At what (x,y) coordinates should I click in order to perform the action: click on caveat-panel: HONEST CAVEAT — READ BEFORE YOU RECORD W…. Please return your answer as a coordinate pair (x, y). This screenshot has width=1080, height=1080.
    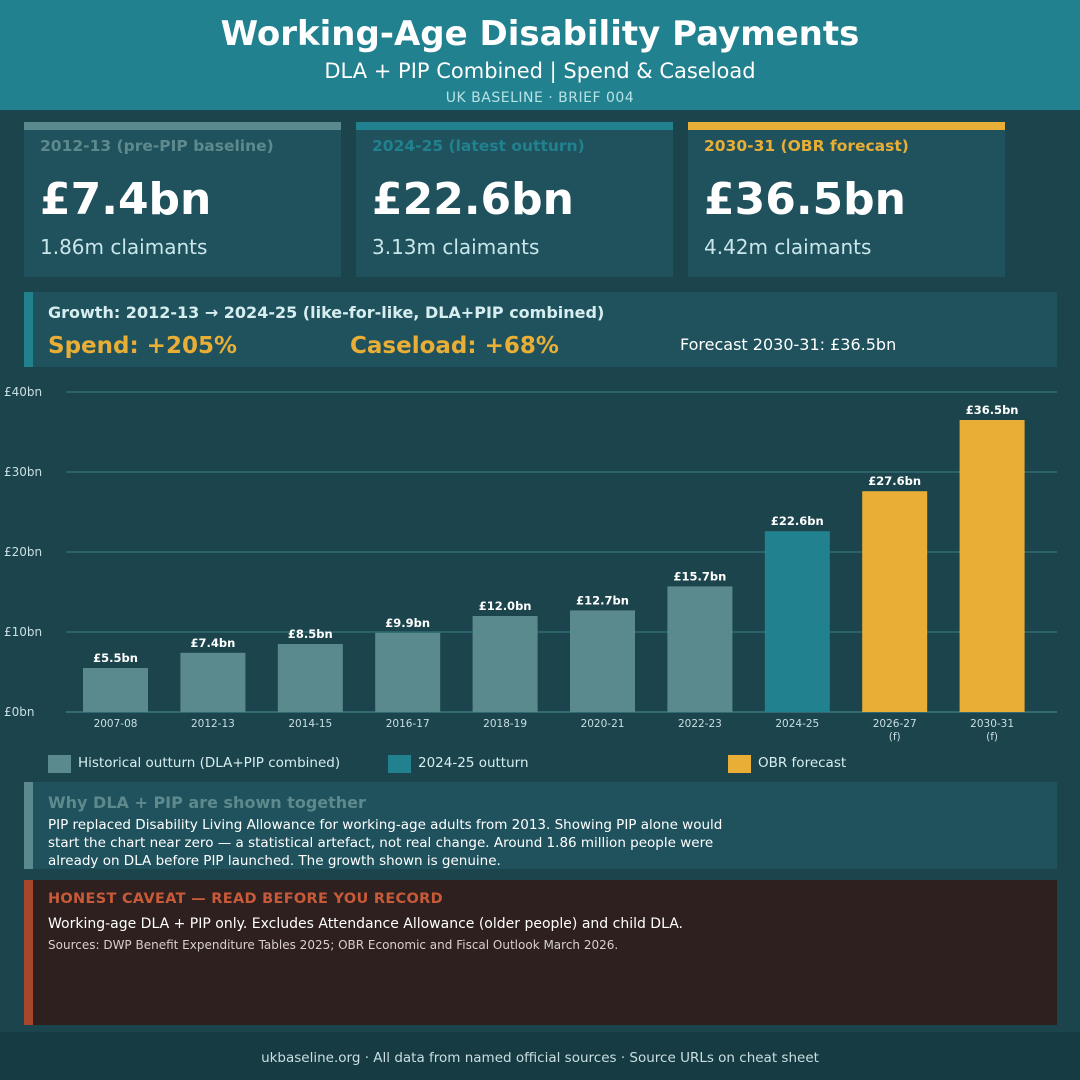
    Looking at the image, I should click on (540, 952).